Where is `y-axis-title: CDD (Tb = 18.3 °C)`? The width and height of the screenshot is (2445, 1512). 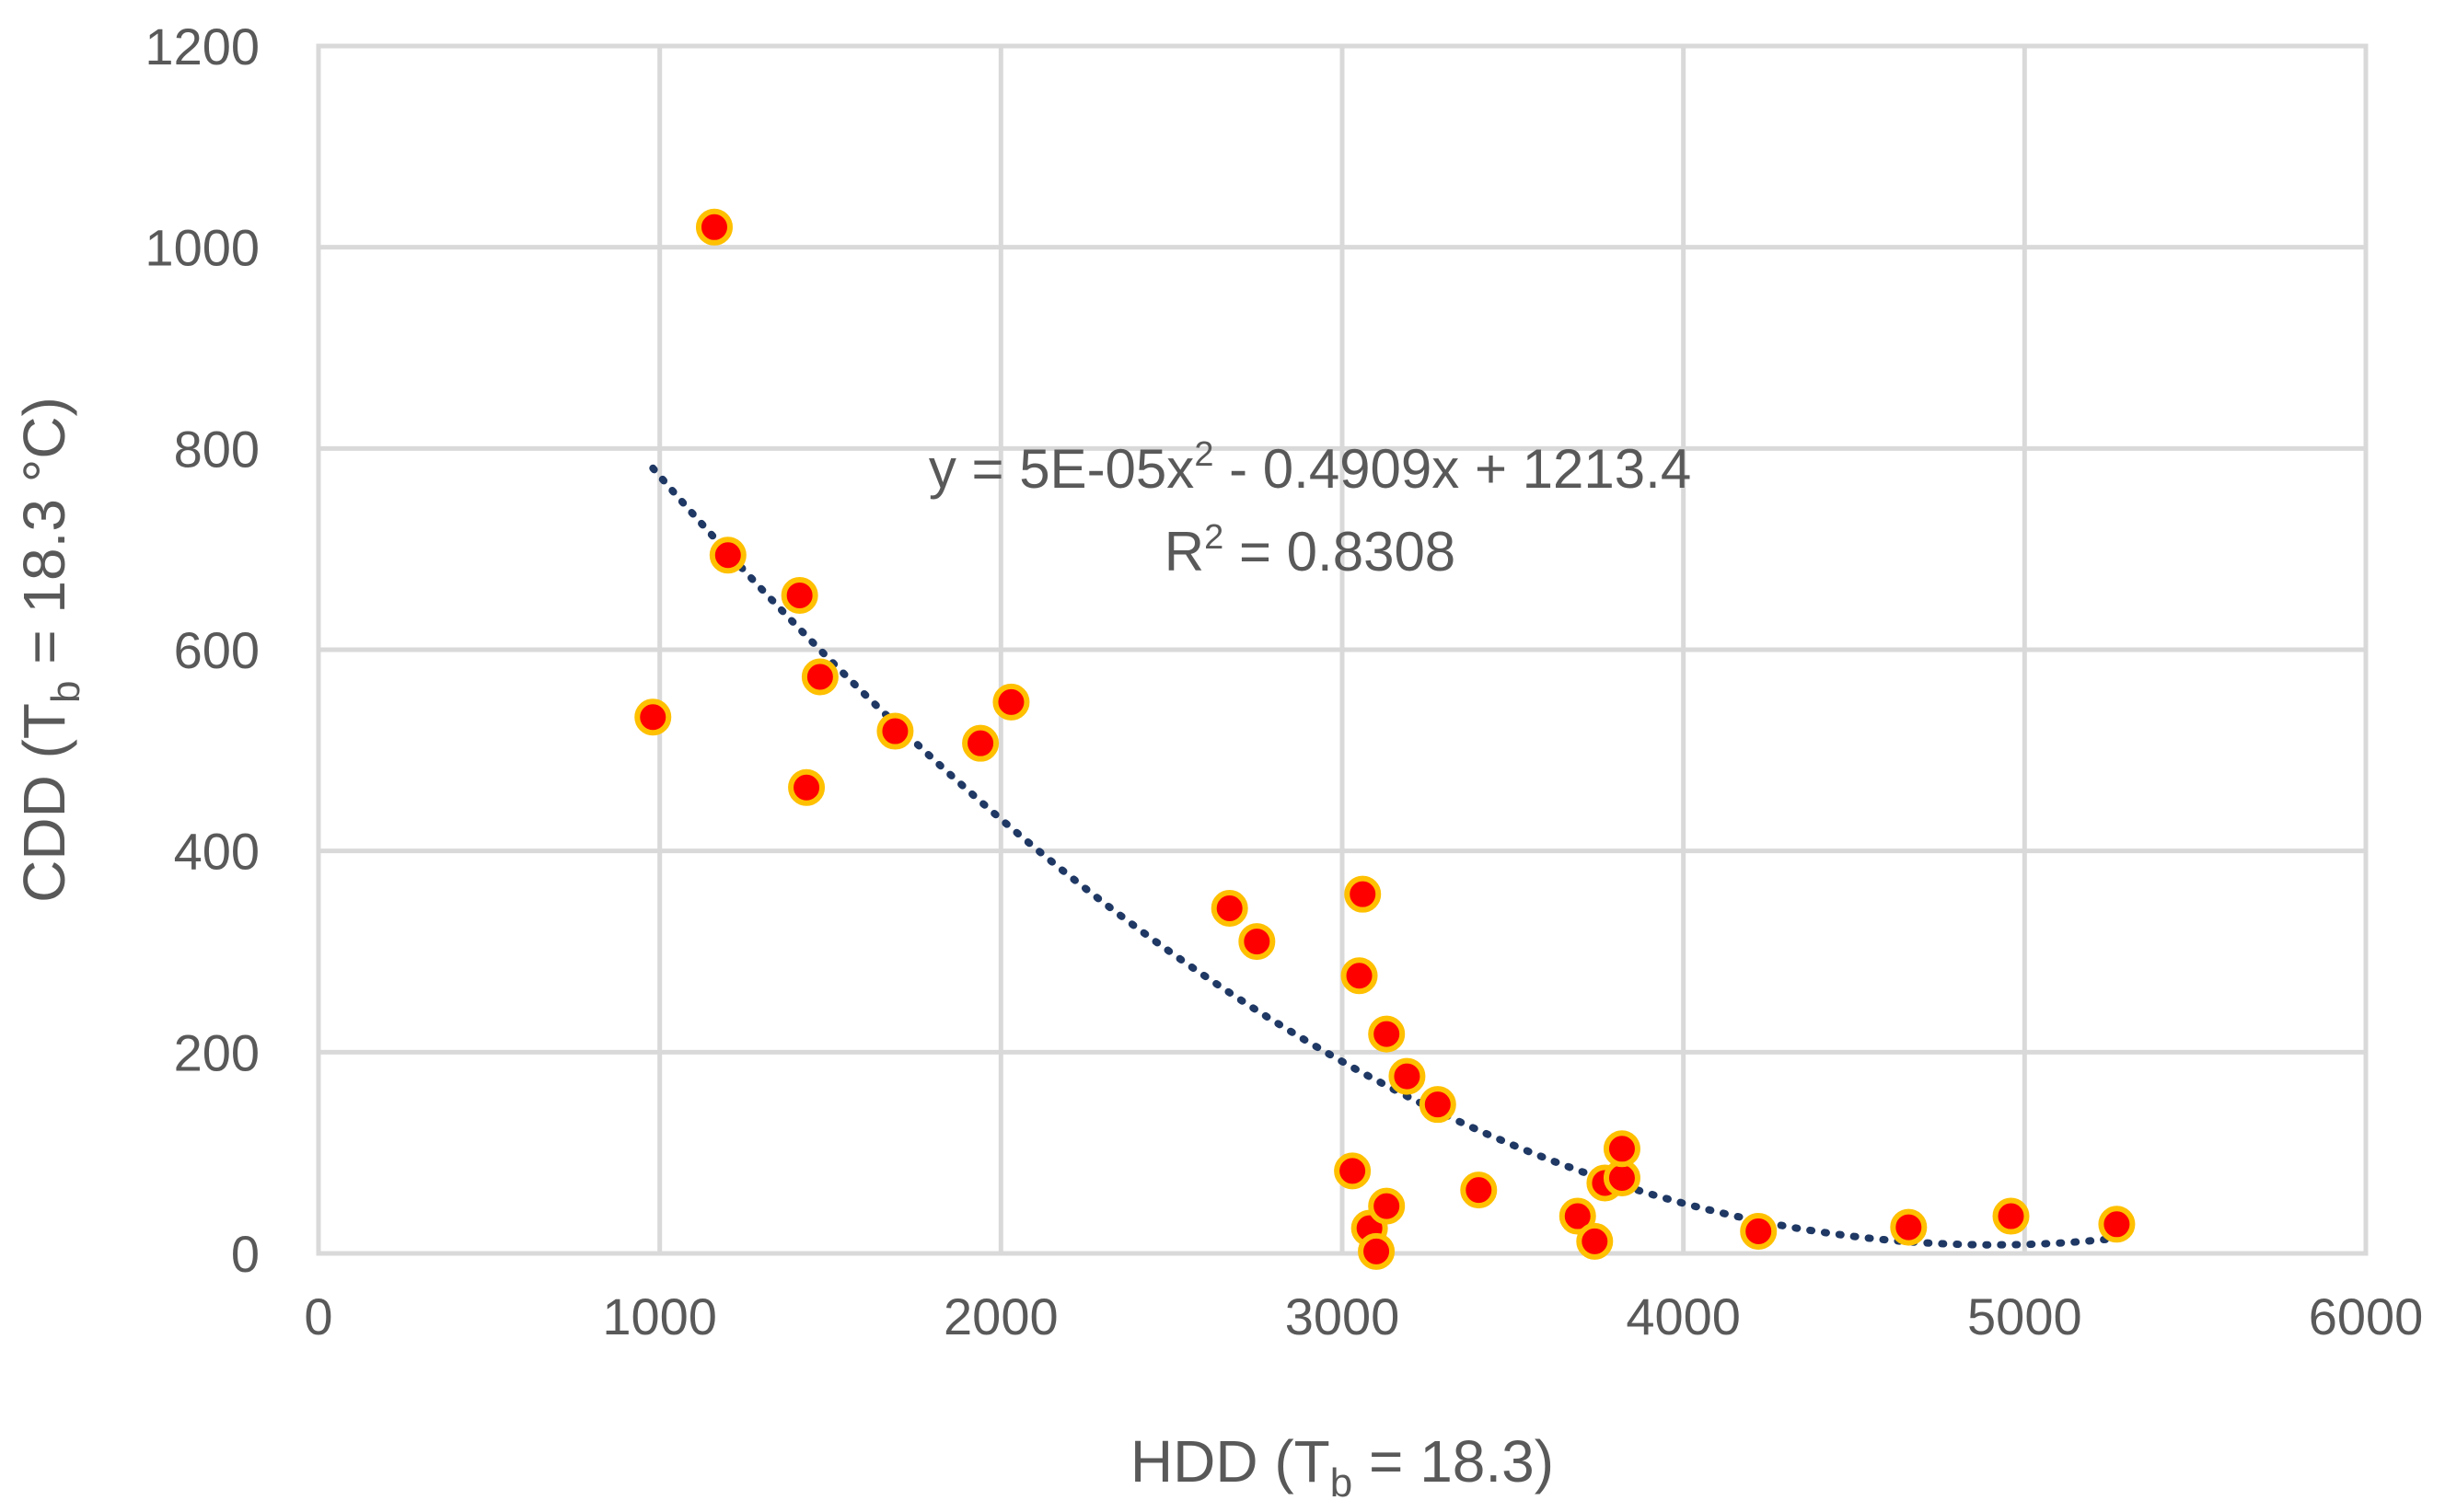
y-axis-title: CDD (Tb = 18.3 °C) is located at coordinates (49, 650).